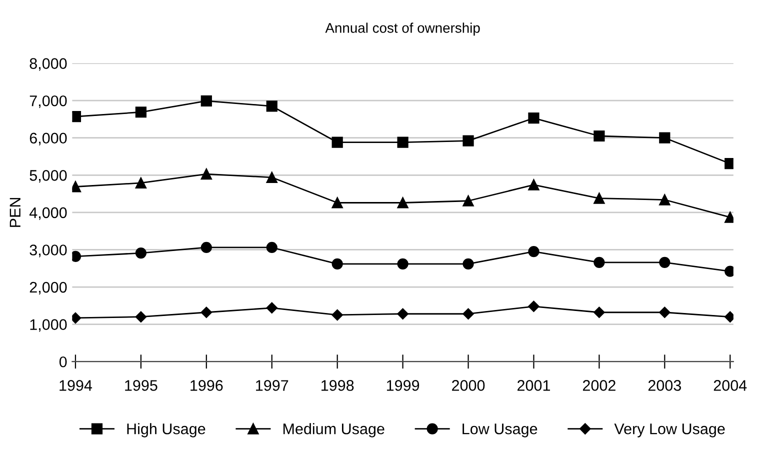  Describe the element at coordinates (468, 385) in the screenshot. I see `x-tick-label: 2000` at that location.